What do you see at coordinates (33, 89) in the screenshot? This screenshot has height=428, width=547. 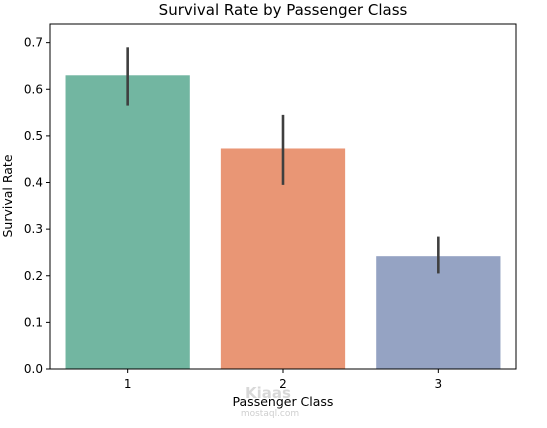 I see `y-tick-label-6: 0.6` at bounding box center [33, 89].